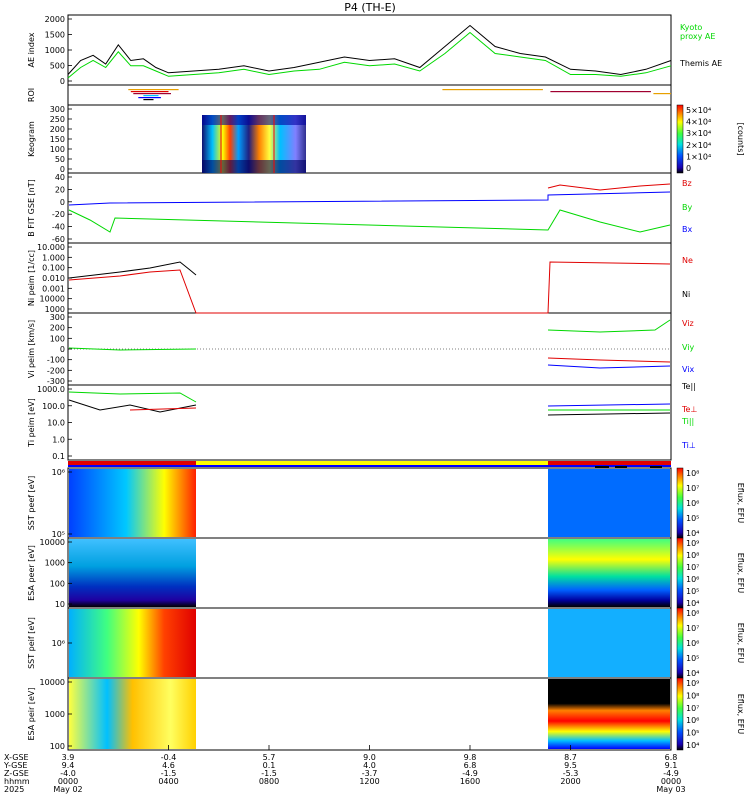  I want to click on xaxis-tick-6-2: -4.9, so click(671, 773).